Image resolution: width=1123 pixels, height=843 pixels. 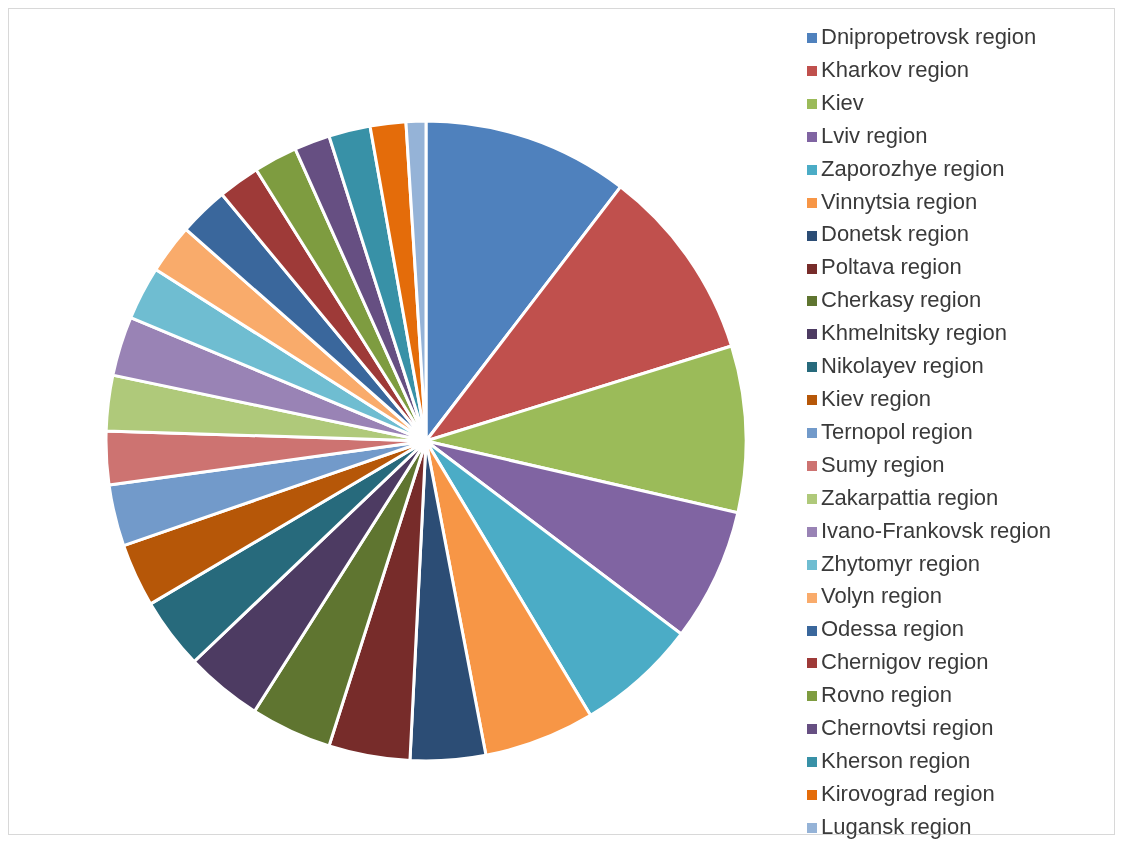 What do you see at coordinates (899, 201) in the screenshot?
I see `legend-label: Vinnytsia region` at bounding box center [899, 201].